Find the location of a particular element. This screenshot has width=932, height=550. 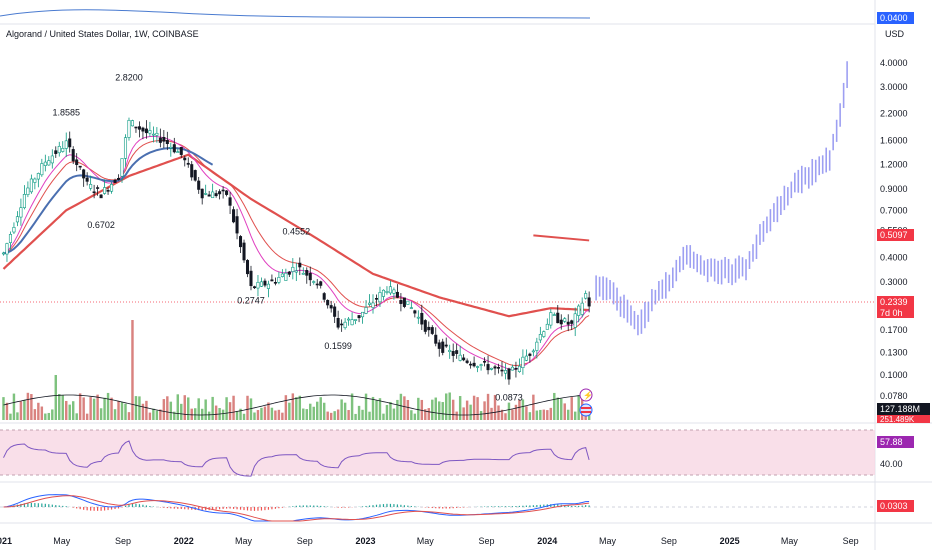

currency-label: USD is located at coordinates (895, 34).